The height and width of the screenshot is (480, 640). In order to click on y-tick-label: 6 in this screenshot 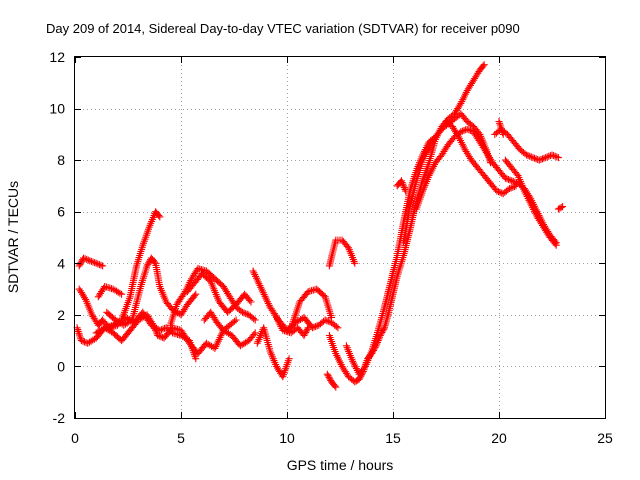, I will do `click(61, 212)`.